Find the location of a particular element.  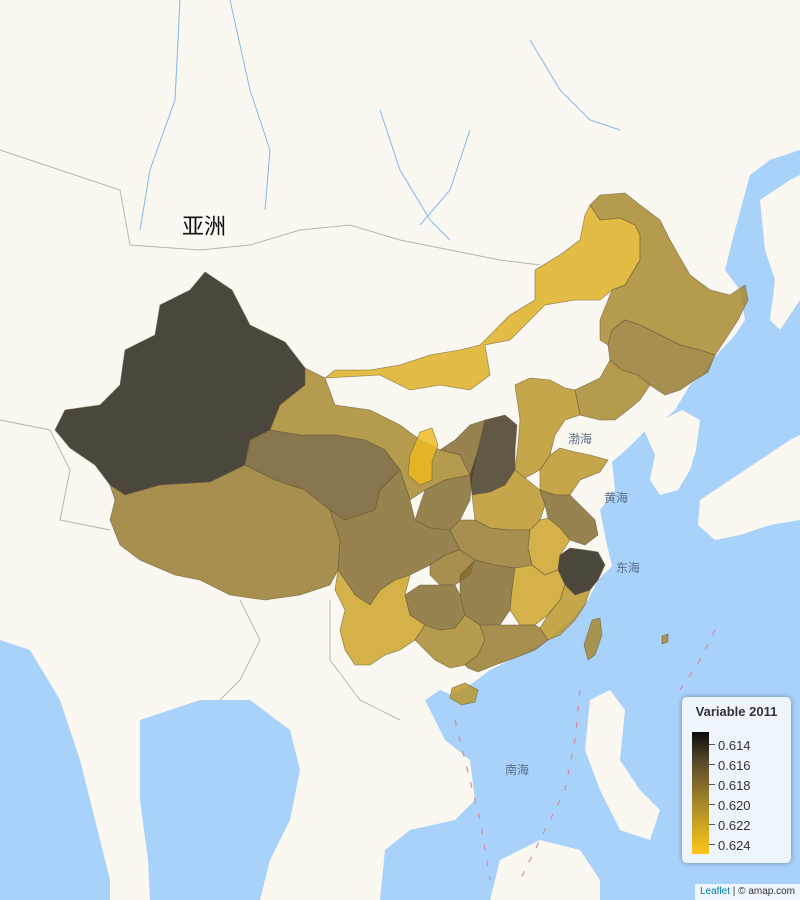

land-japan is located at coordinates (749, 487).